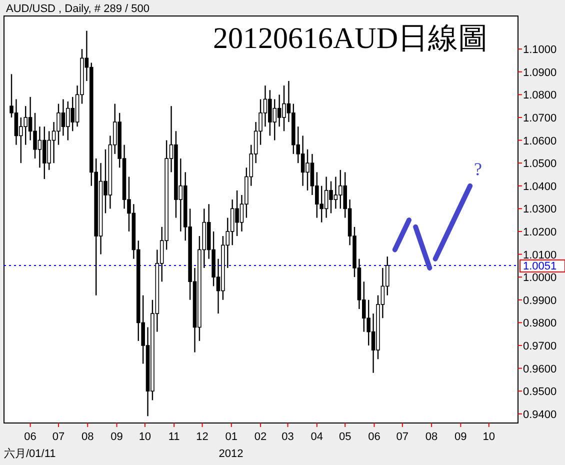 This screenshot has width=565, height=465. What do you see at coordinates (30, 453) in the screenshot?
I see `text: 六月/01/11` at bounding box center [30, 453].